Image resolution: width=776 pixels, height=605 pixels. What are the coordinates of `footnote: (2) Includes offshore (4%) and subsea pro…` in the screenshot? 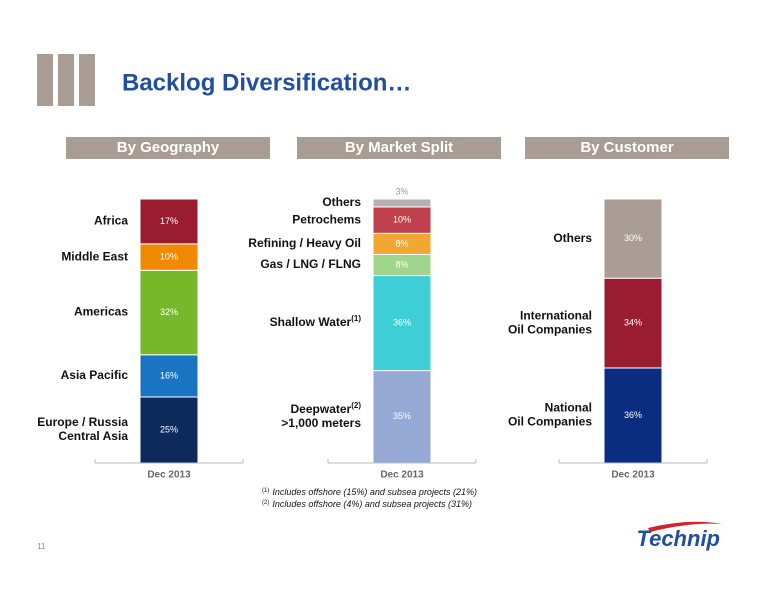 It's located at (367, 504).